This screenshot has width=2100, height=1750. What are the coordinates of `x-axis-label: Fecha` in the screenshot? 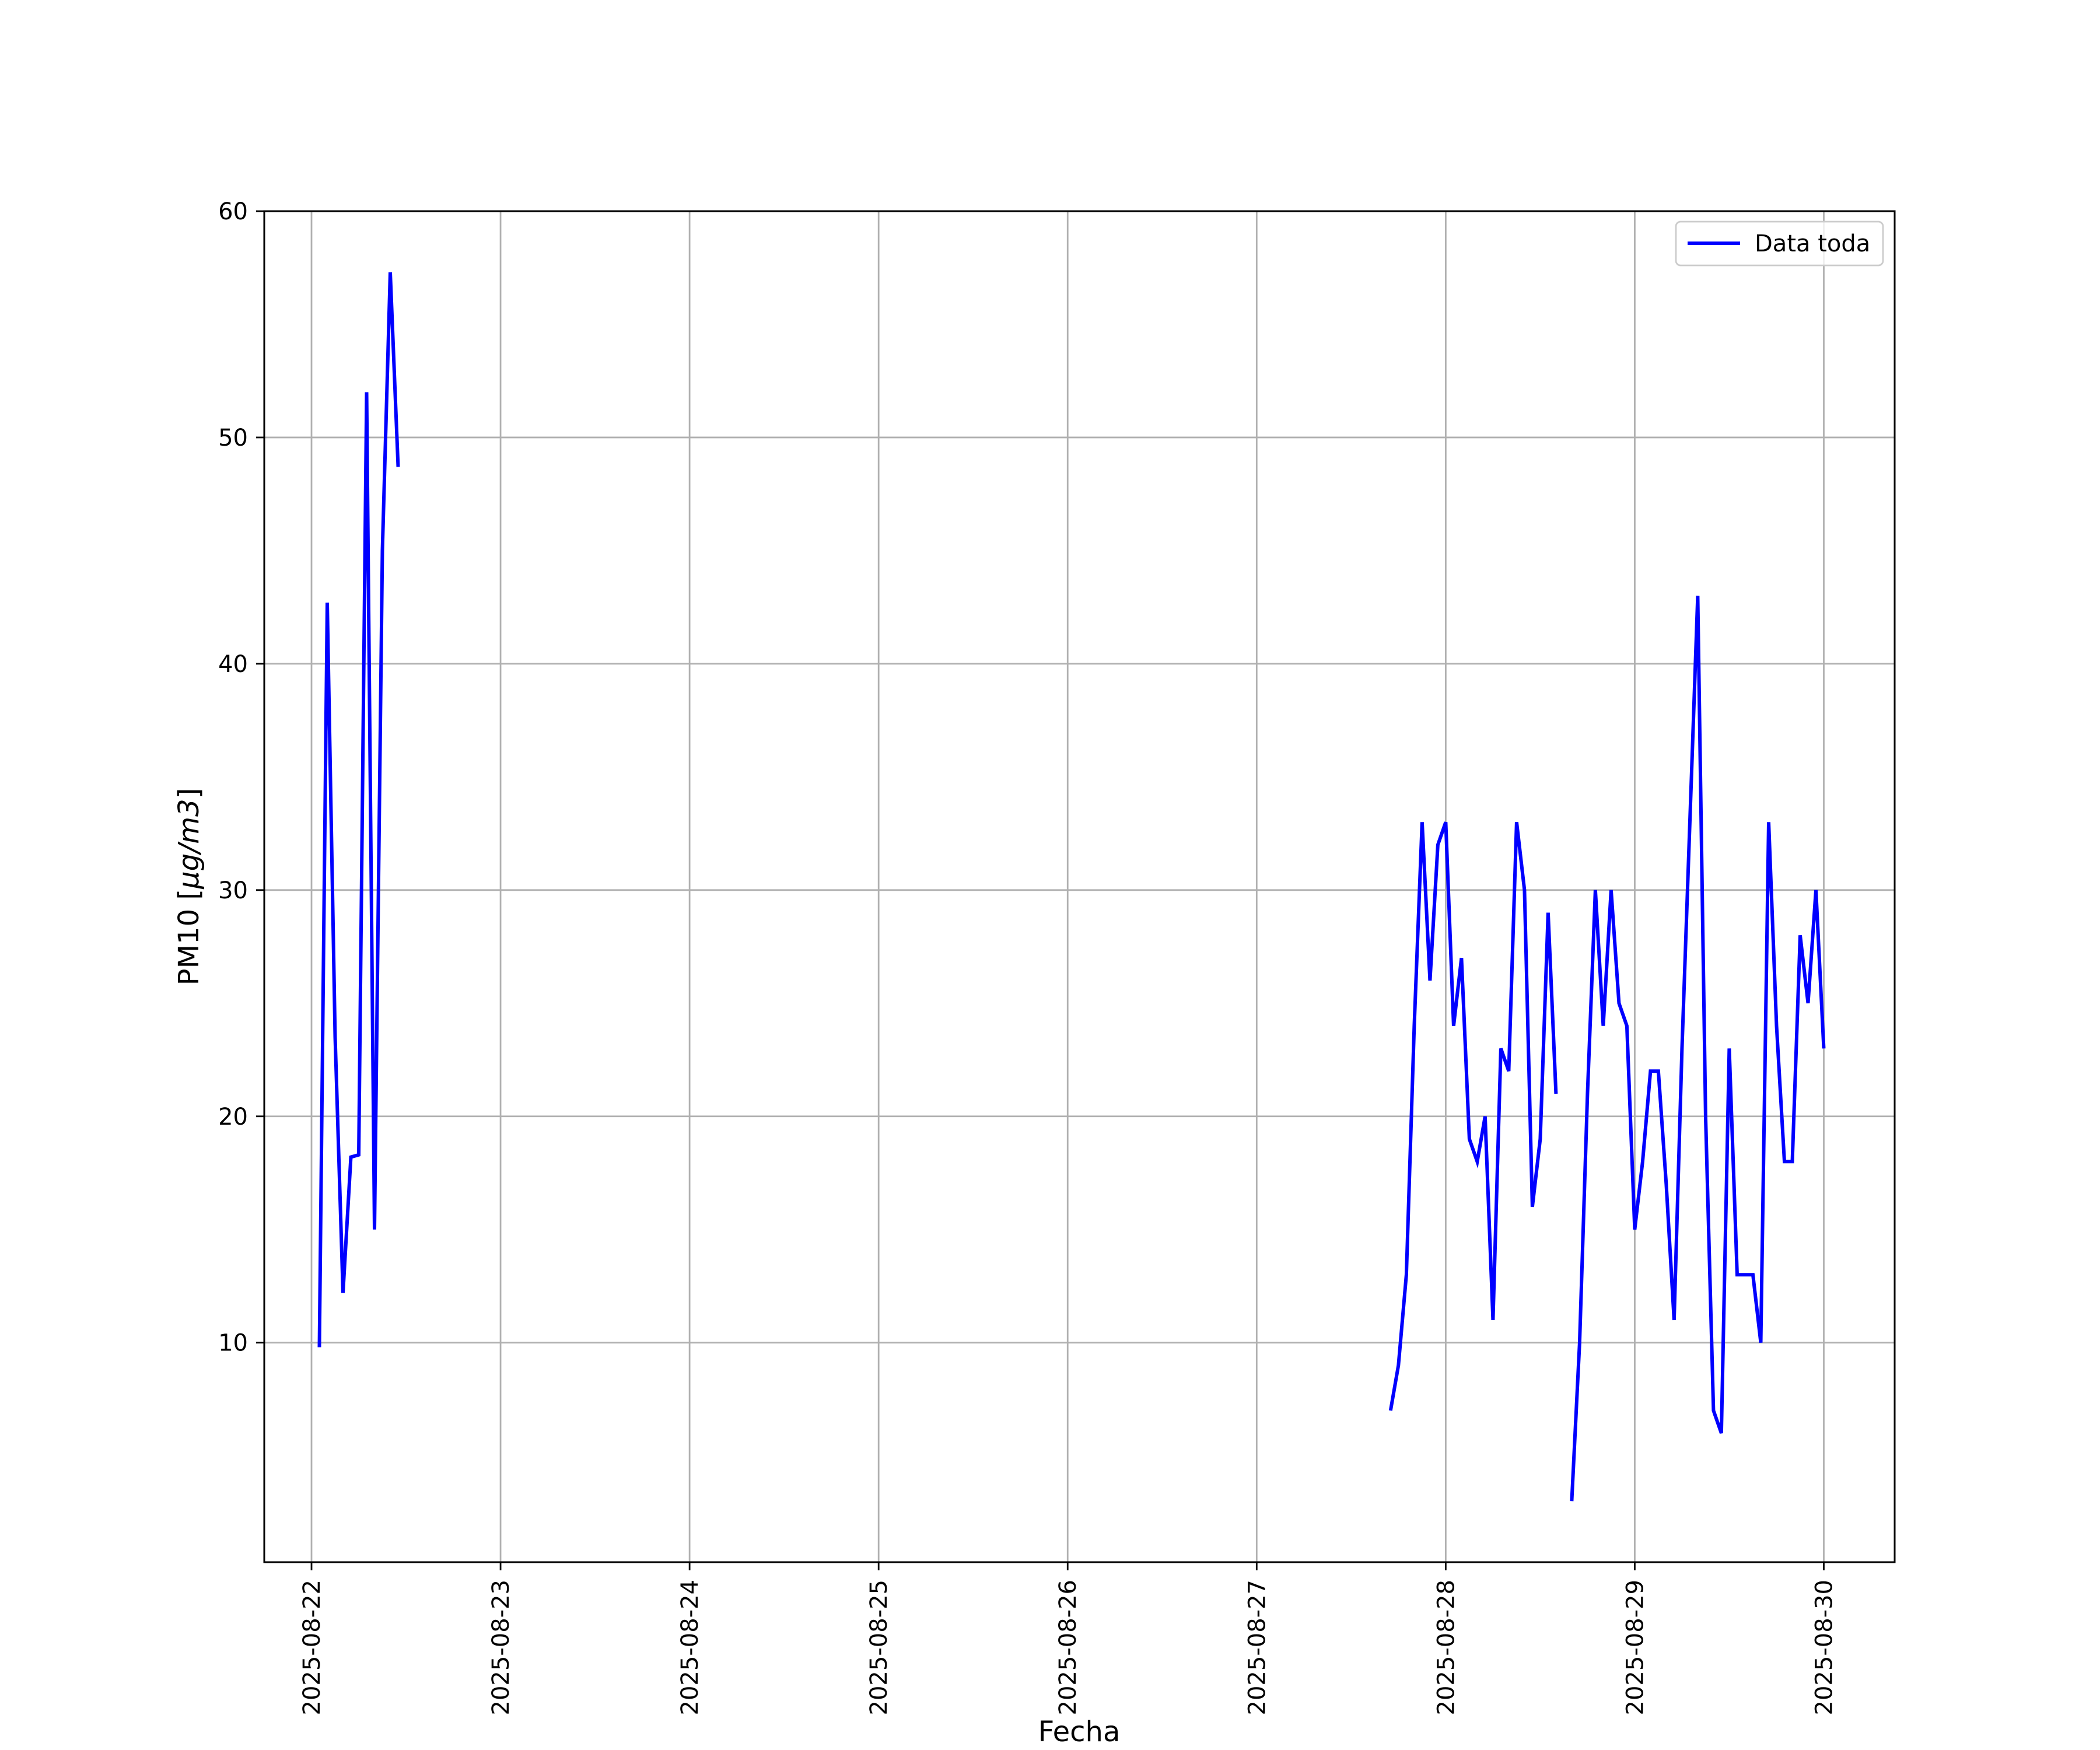 It's located at (1079, 1732).